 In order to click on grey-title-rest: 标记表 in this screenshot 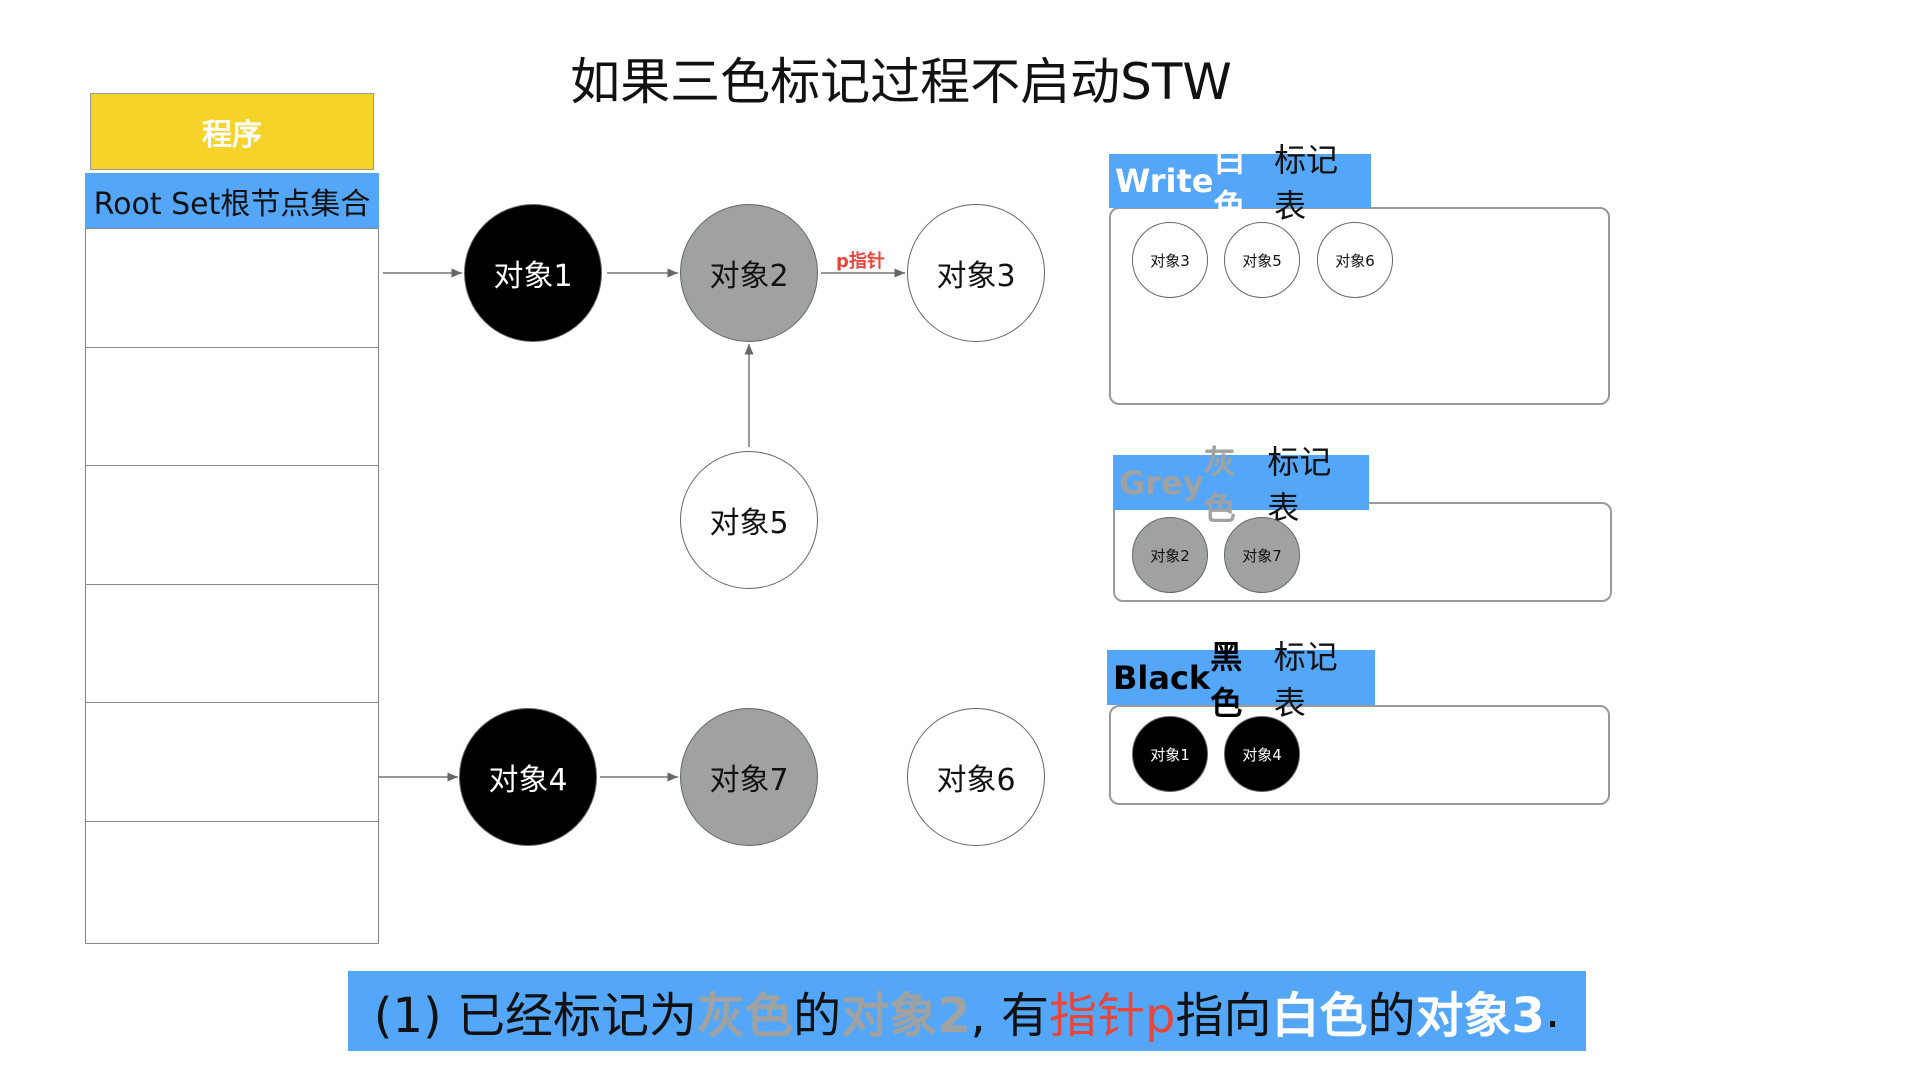, I will do `click(1299, 484)`.